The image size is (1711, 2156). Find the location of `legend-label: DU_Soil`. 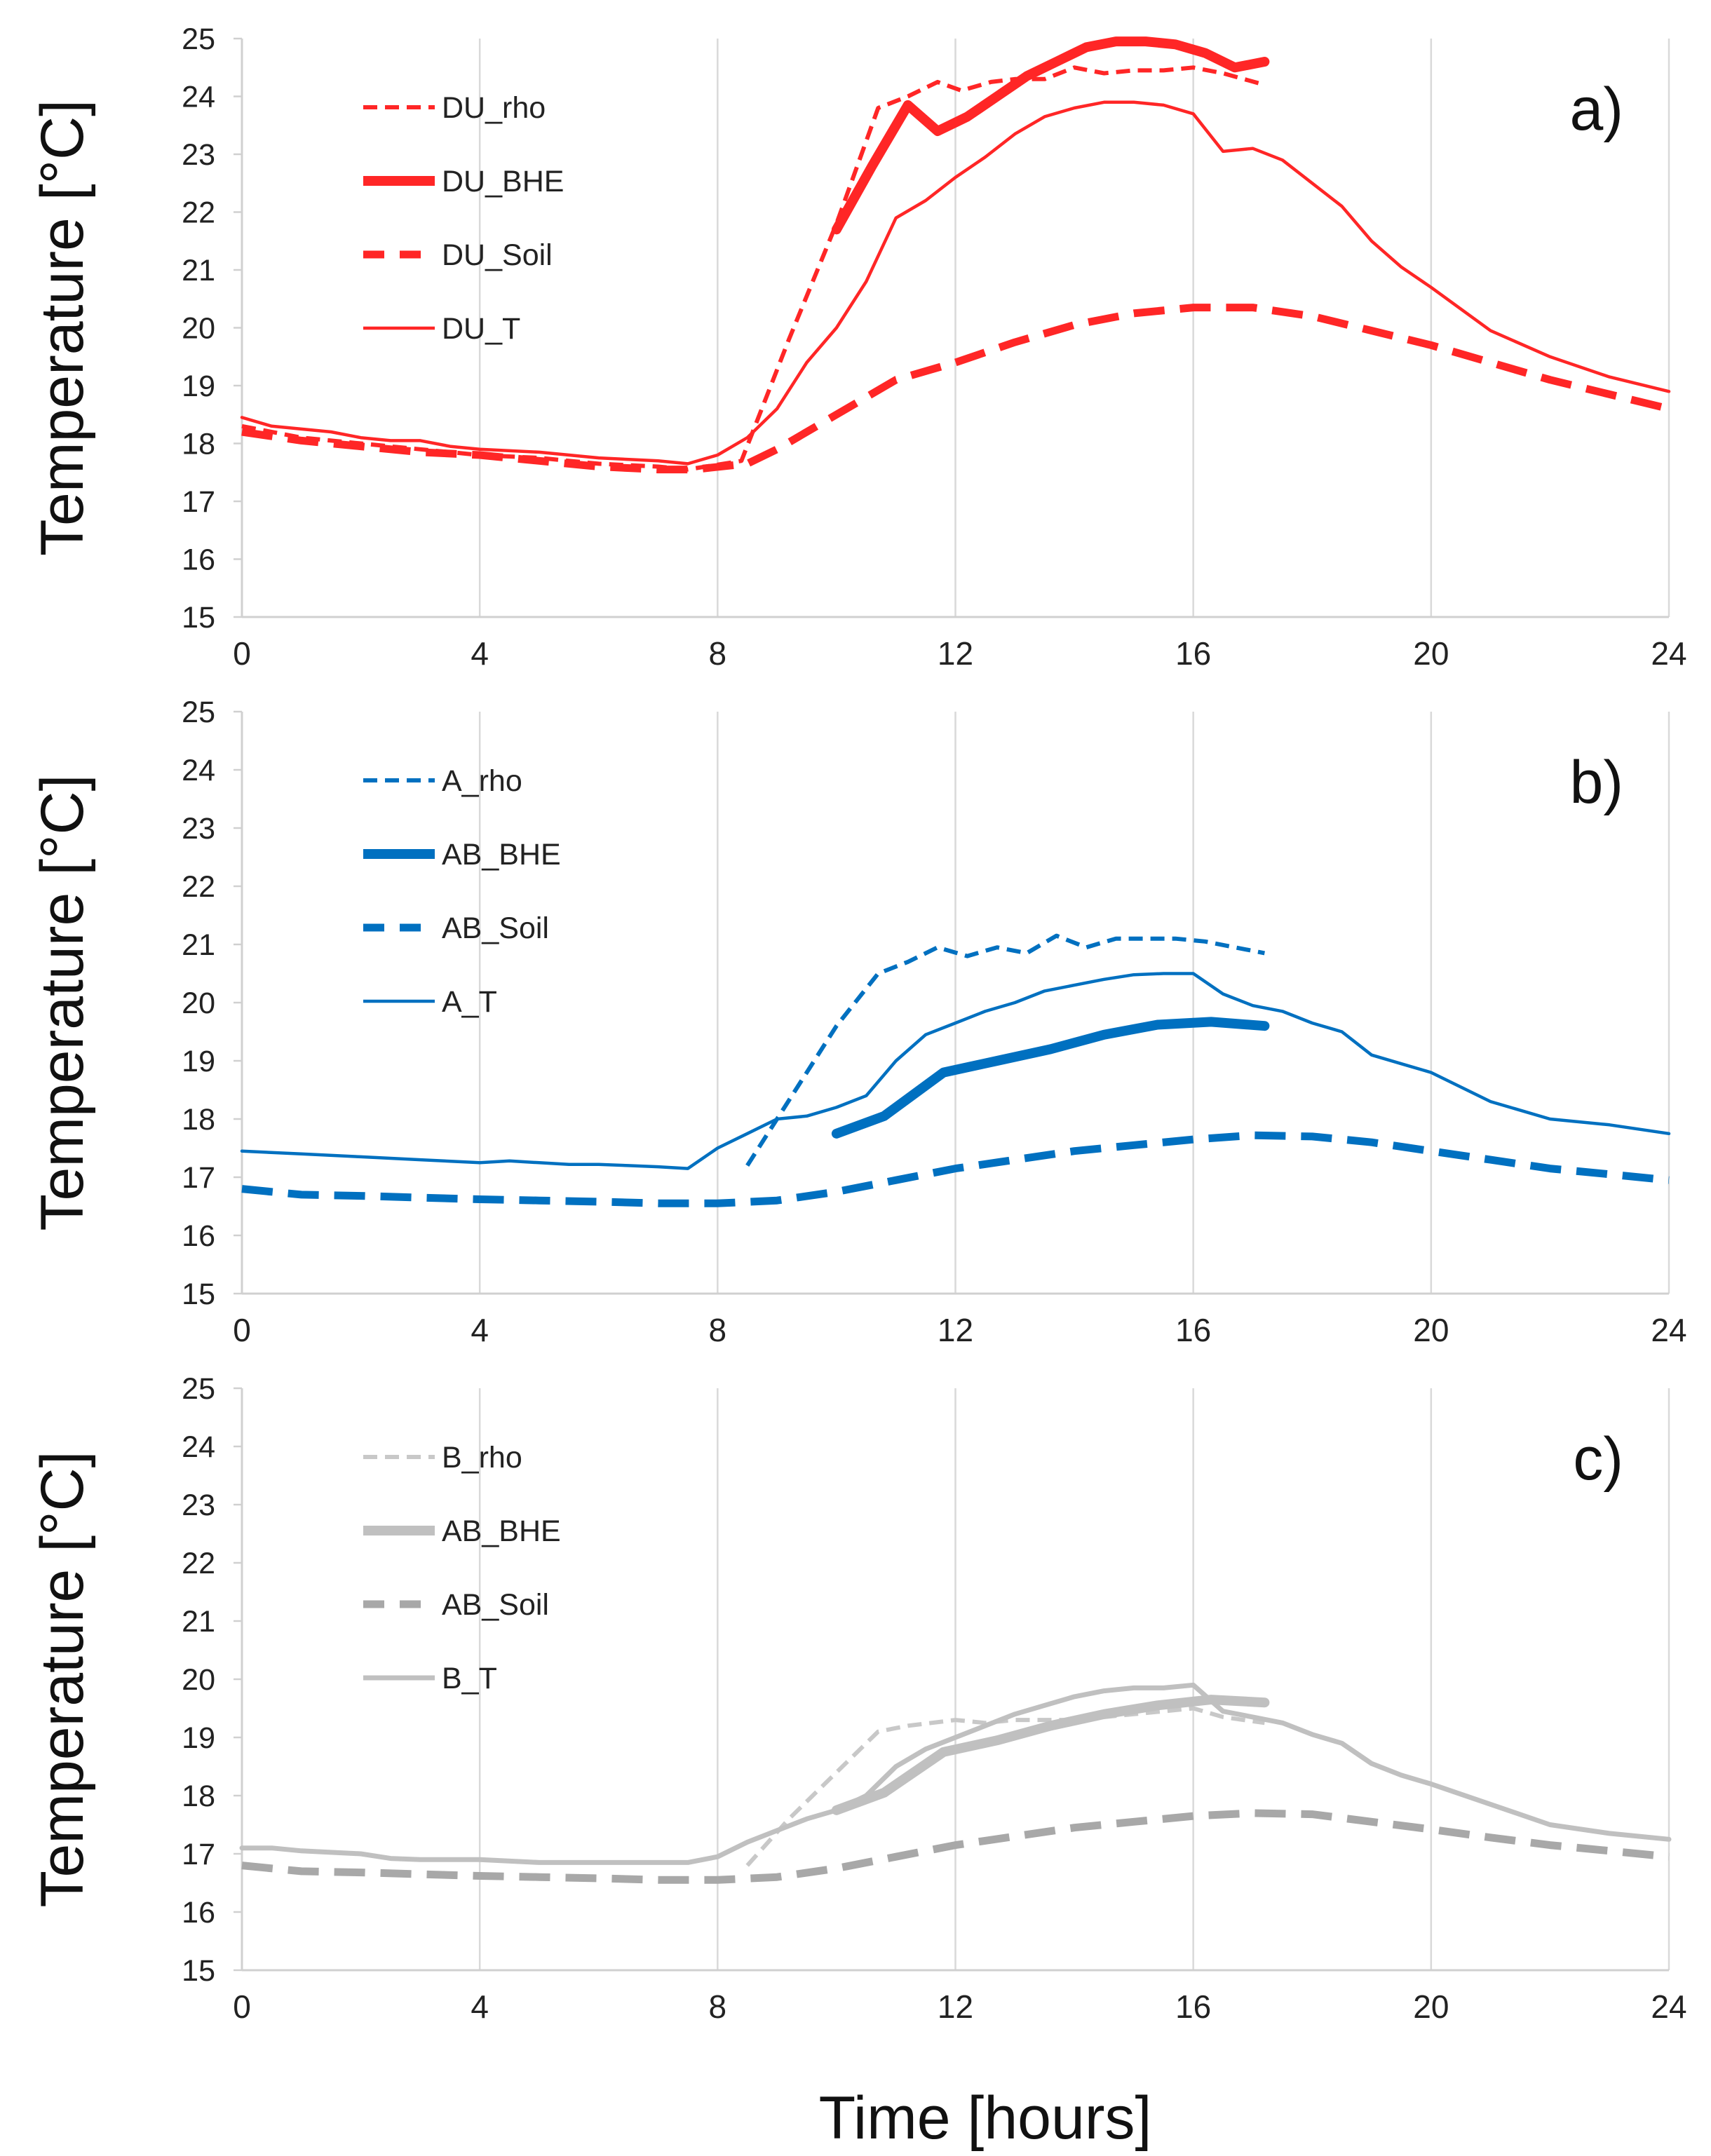

legend-label: DU_Soil is located at coordinates (498, 255).